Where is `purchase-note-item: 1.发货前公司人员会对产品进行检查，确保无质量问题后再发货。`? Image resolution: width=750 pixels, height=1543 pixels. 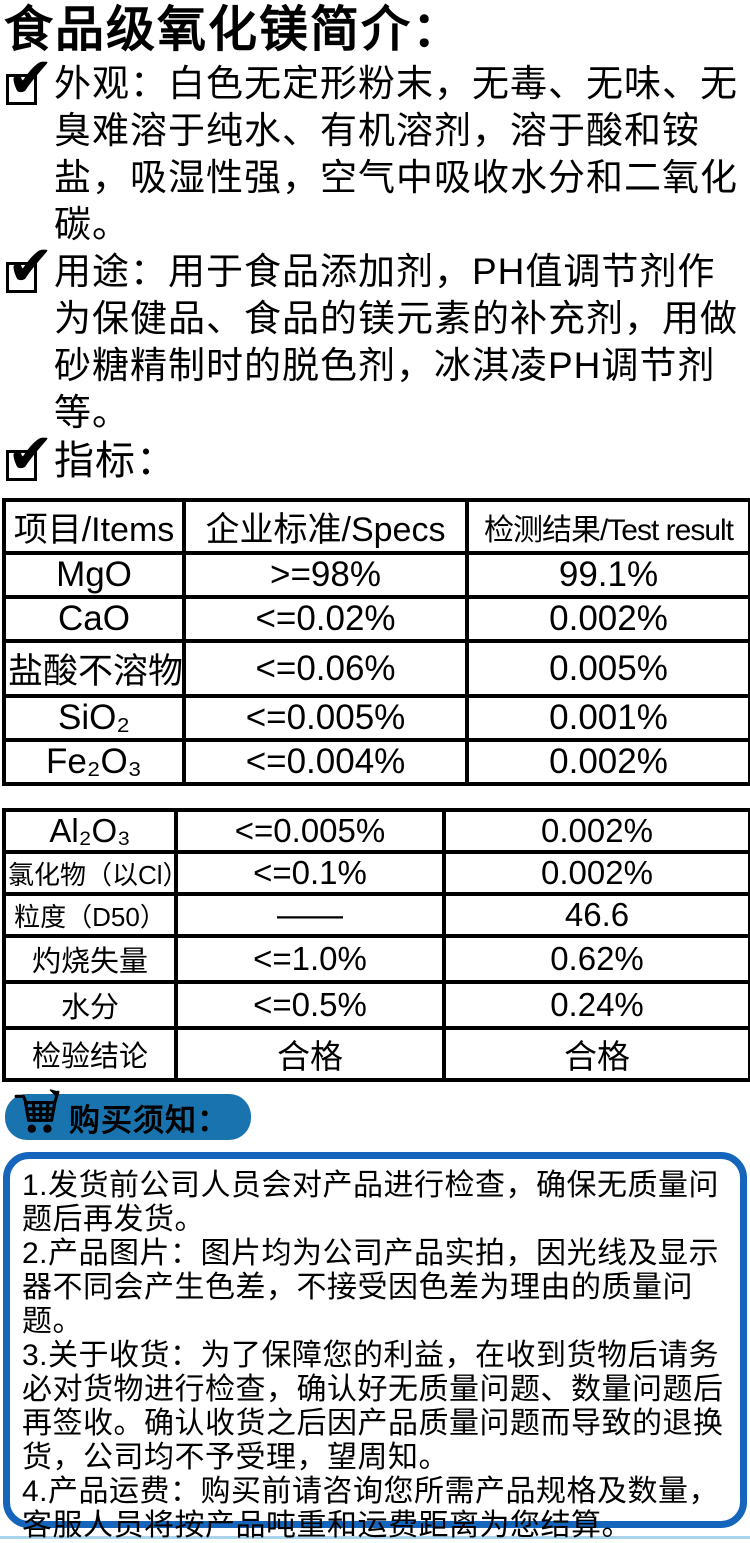
purchase-note-item: 1.发货前公司人员会对产品进行检查，确保无质量问题后再发货。 is located at coordinates (371, 1202).